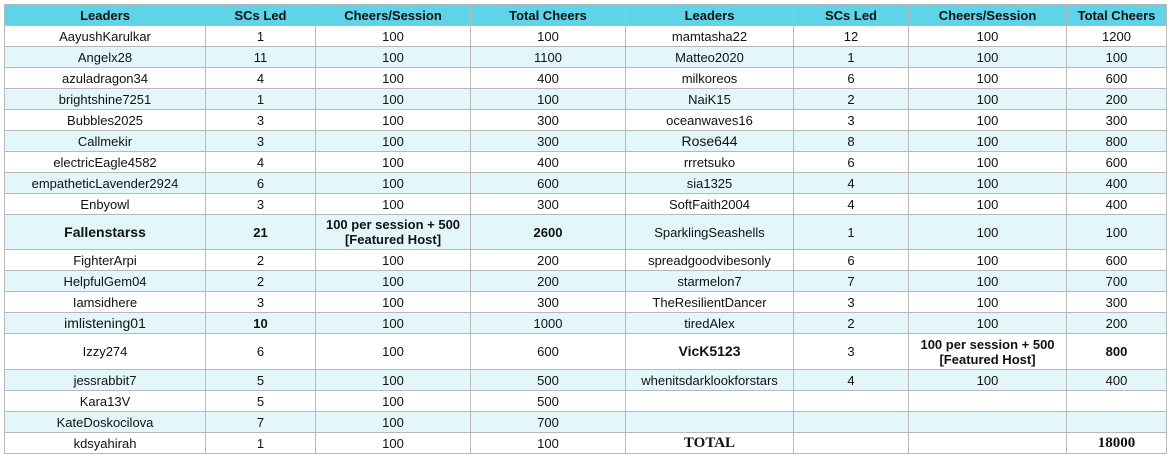 This screenshot has height=470, width=1169. What do you see at coordinates (585, 422) in the screenshot?
I see `table-row: KateDoskocilova 7 100 700` at bounding box center [585, 422].